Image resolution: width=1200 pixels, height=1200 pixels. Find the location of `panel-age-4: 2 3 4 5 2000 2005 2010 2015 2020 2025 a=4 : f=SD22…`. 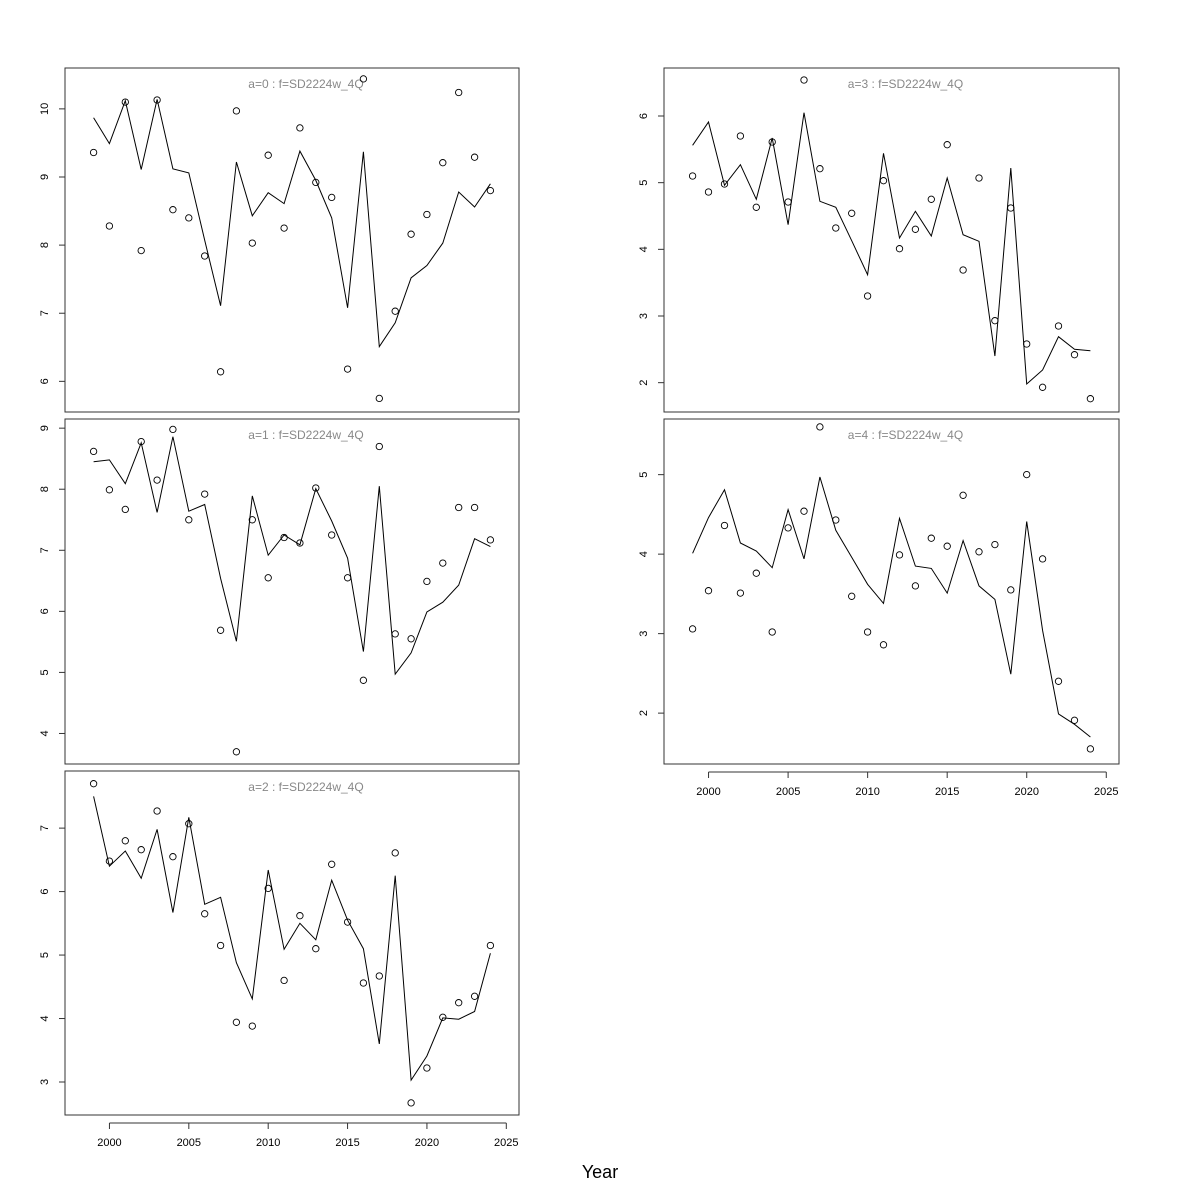

panel-age-4: 2 3 4 5 2000 2005 2010 2015 2020 2025 a=4 : f=SD22… is located at coordinates (879, 608).